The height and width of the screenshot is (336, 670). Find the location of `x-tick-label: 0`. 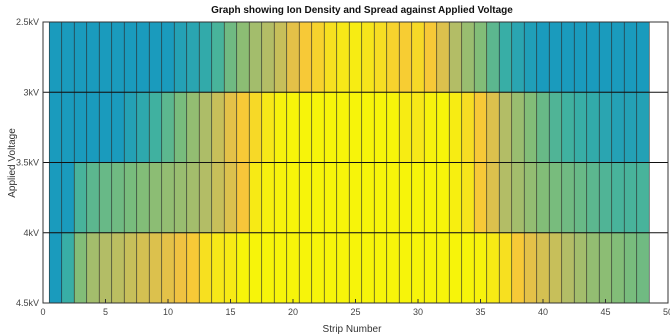

x-tick-label: 0 is located at coordinates (42, 312).